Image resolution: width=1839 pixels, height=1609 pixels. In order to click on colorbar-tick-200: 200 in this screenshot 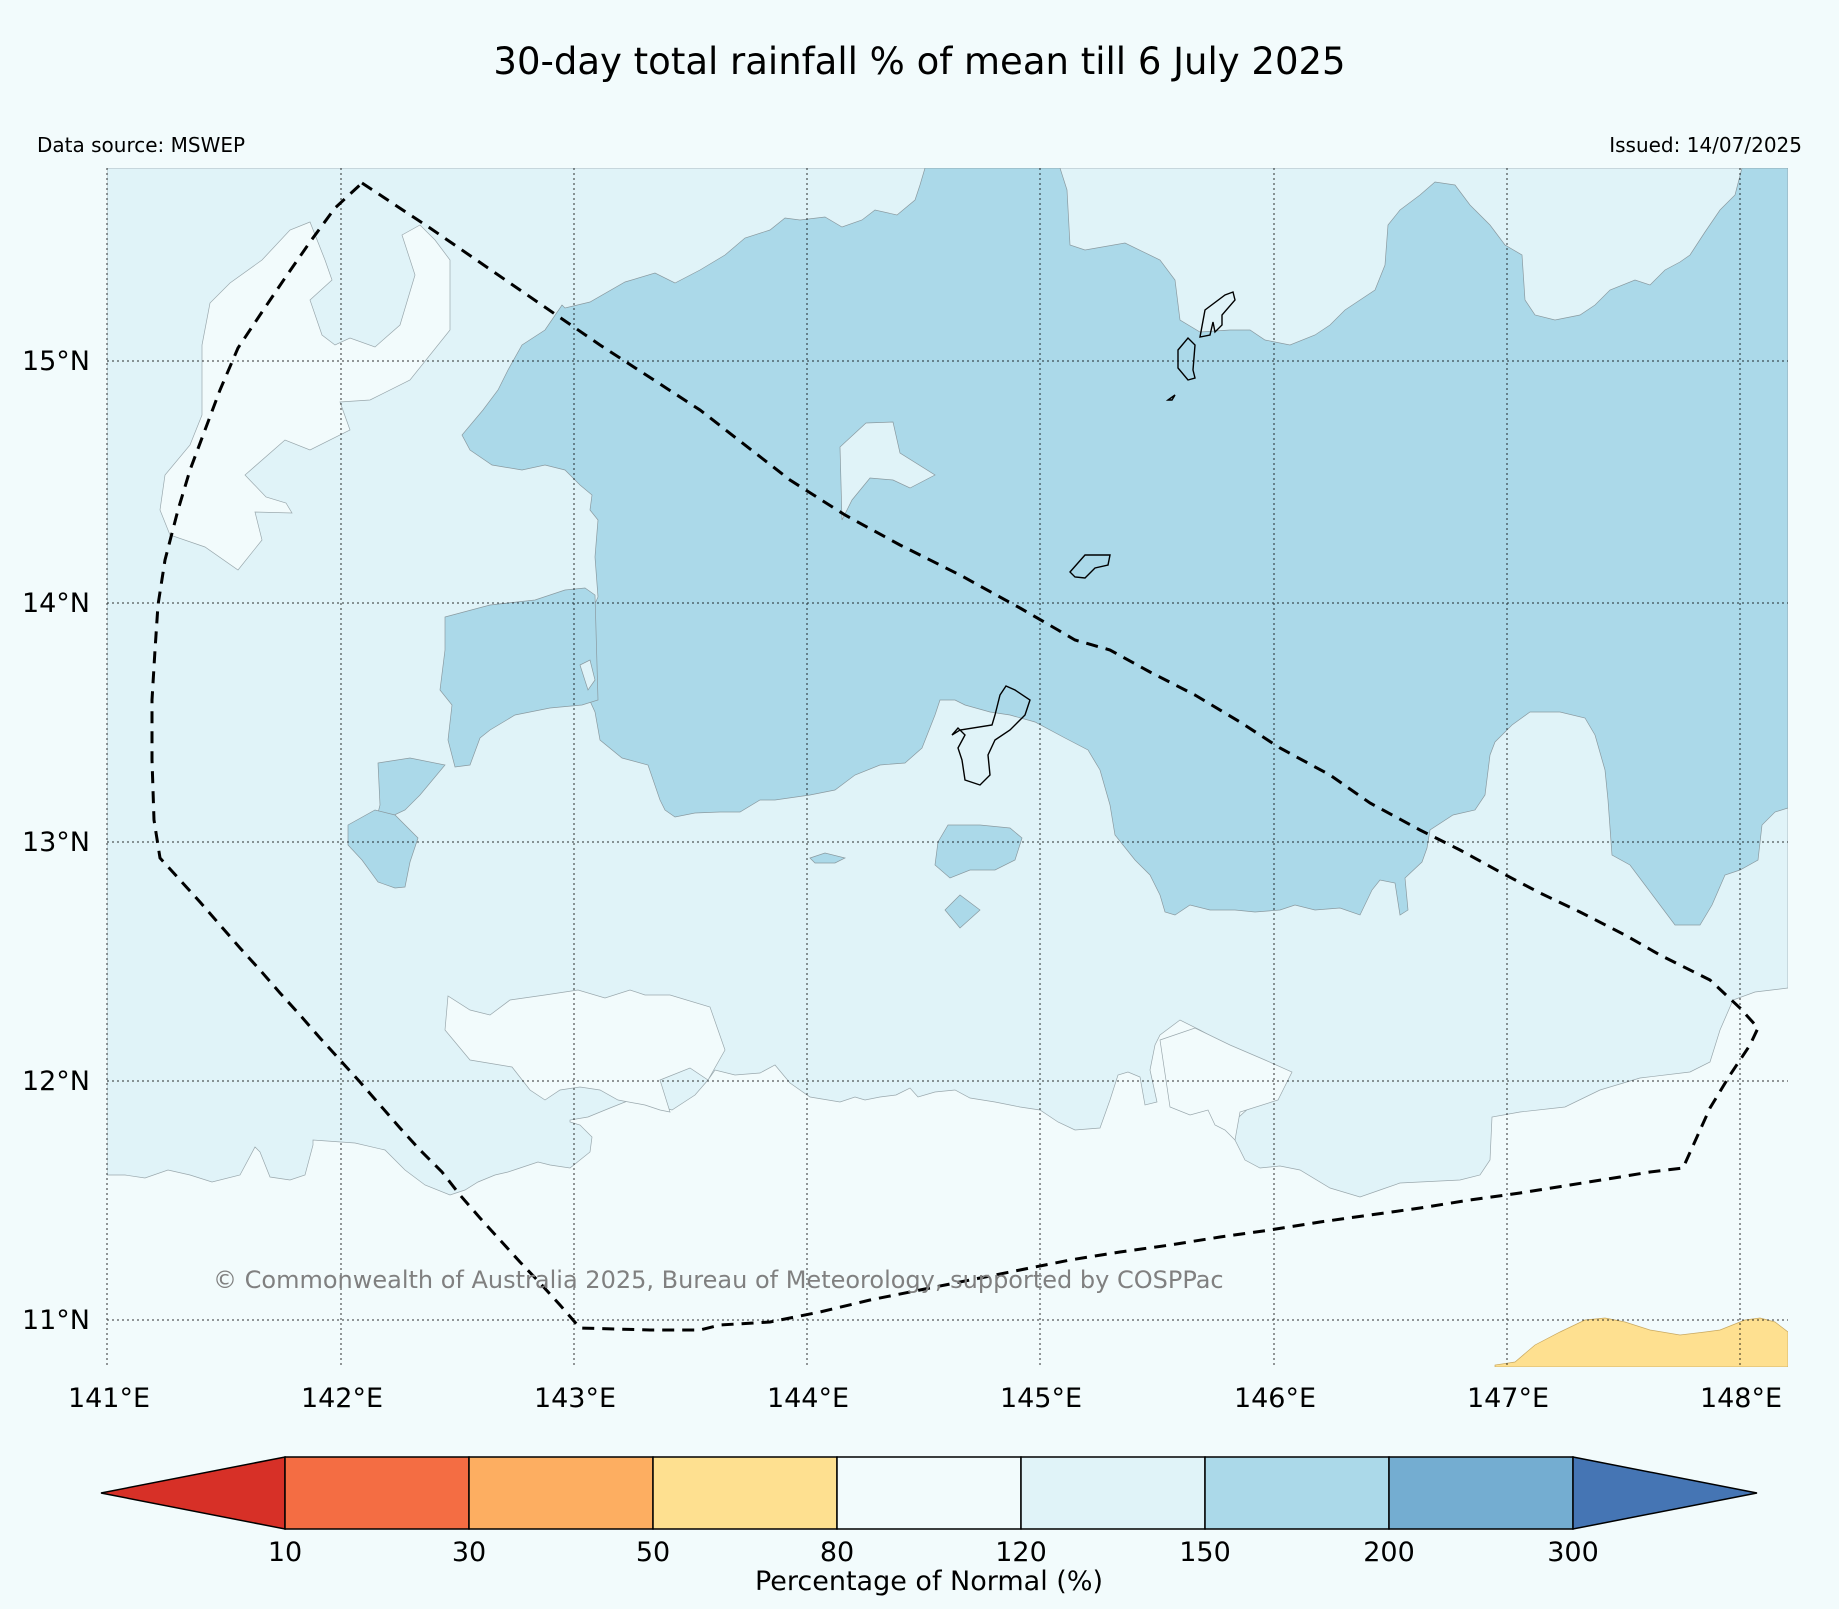, I will do `click(1389, 1552)`.